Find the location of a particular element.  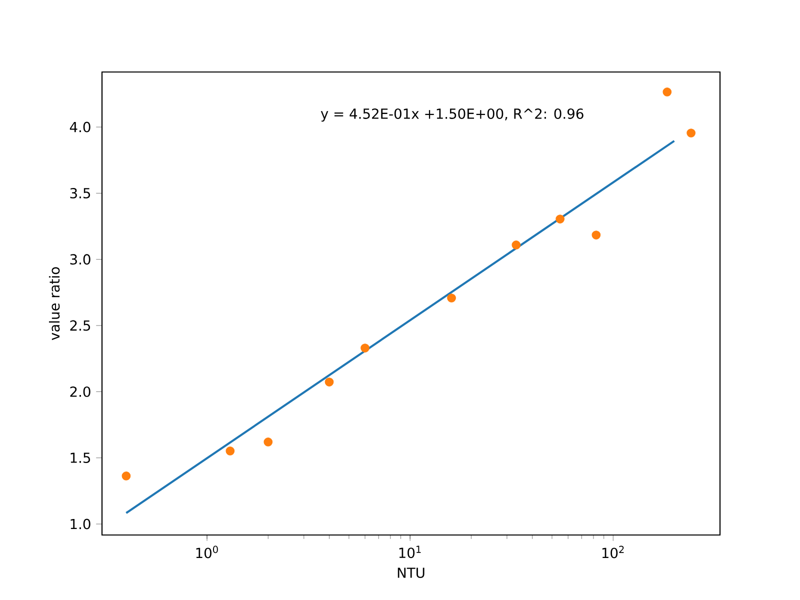

y-tick-label: 3.0 is located at coordinates (80, 259).